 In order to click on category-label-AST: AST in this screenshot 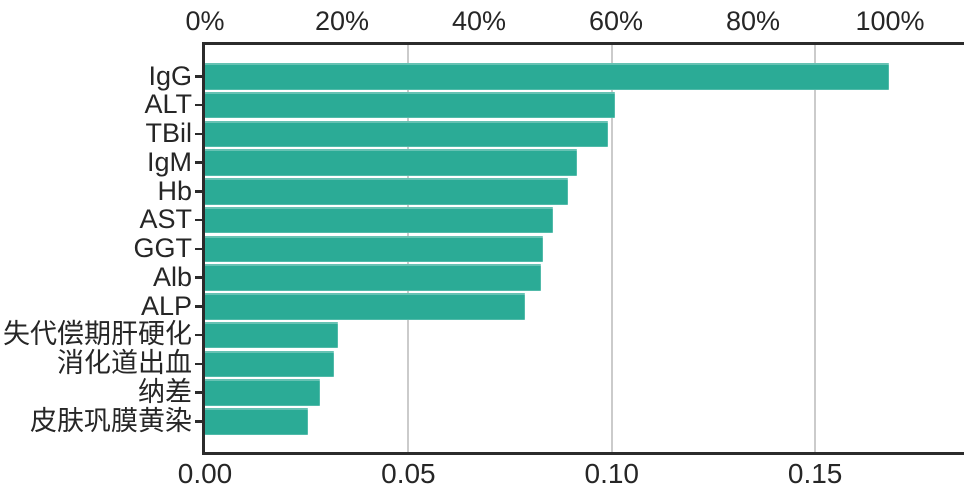, I will do `click(165, 219)`.